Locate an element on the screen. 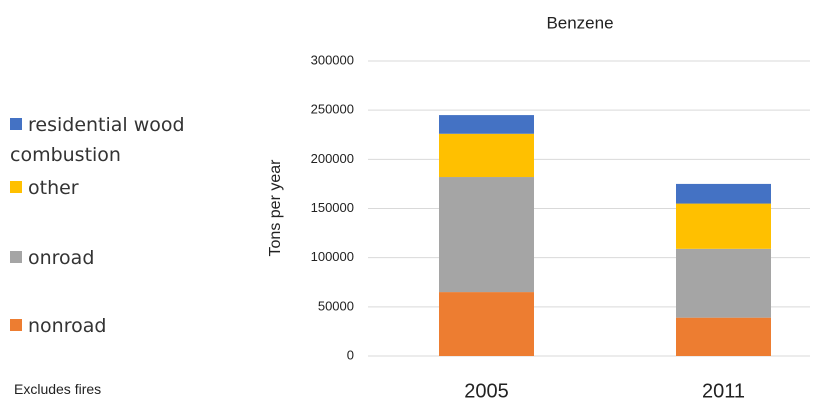 The image size is (813, 418). y-tick-label: 0 is located at coordinates (350, 354).